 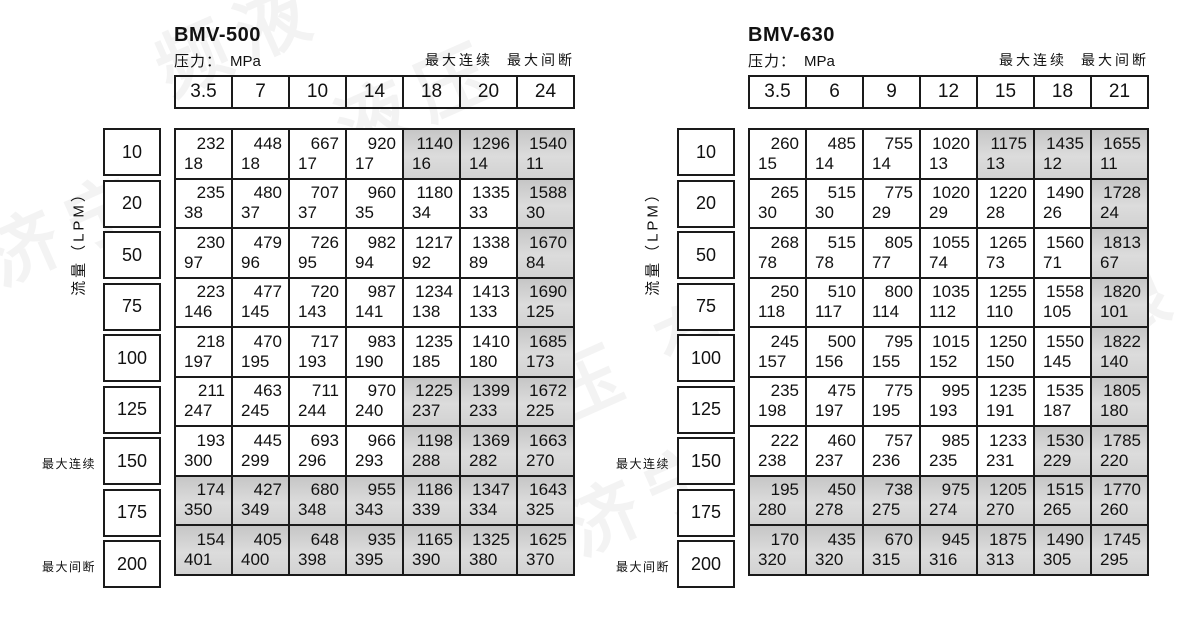 What do you see at coordinates (955, 440) in the screenshot?
I see `cell-top-value: 985` at bounding box center [955, 440].